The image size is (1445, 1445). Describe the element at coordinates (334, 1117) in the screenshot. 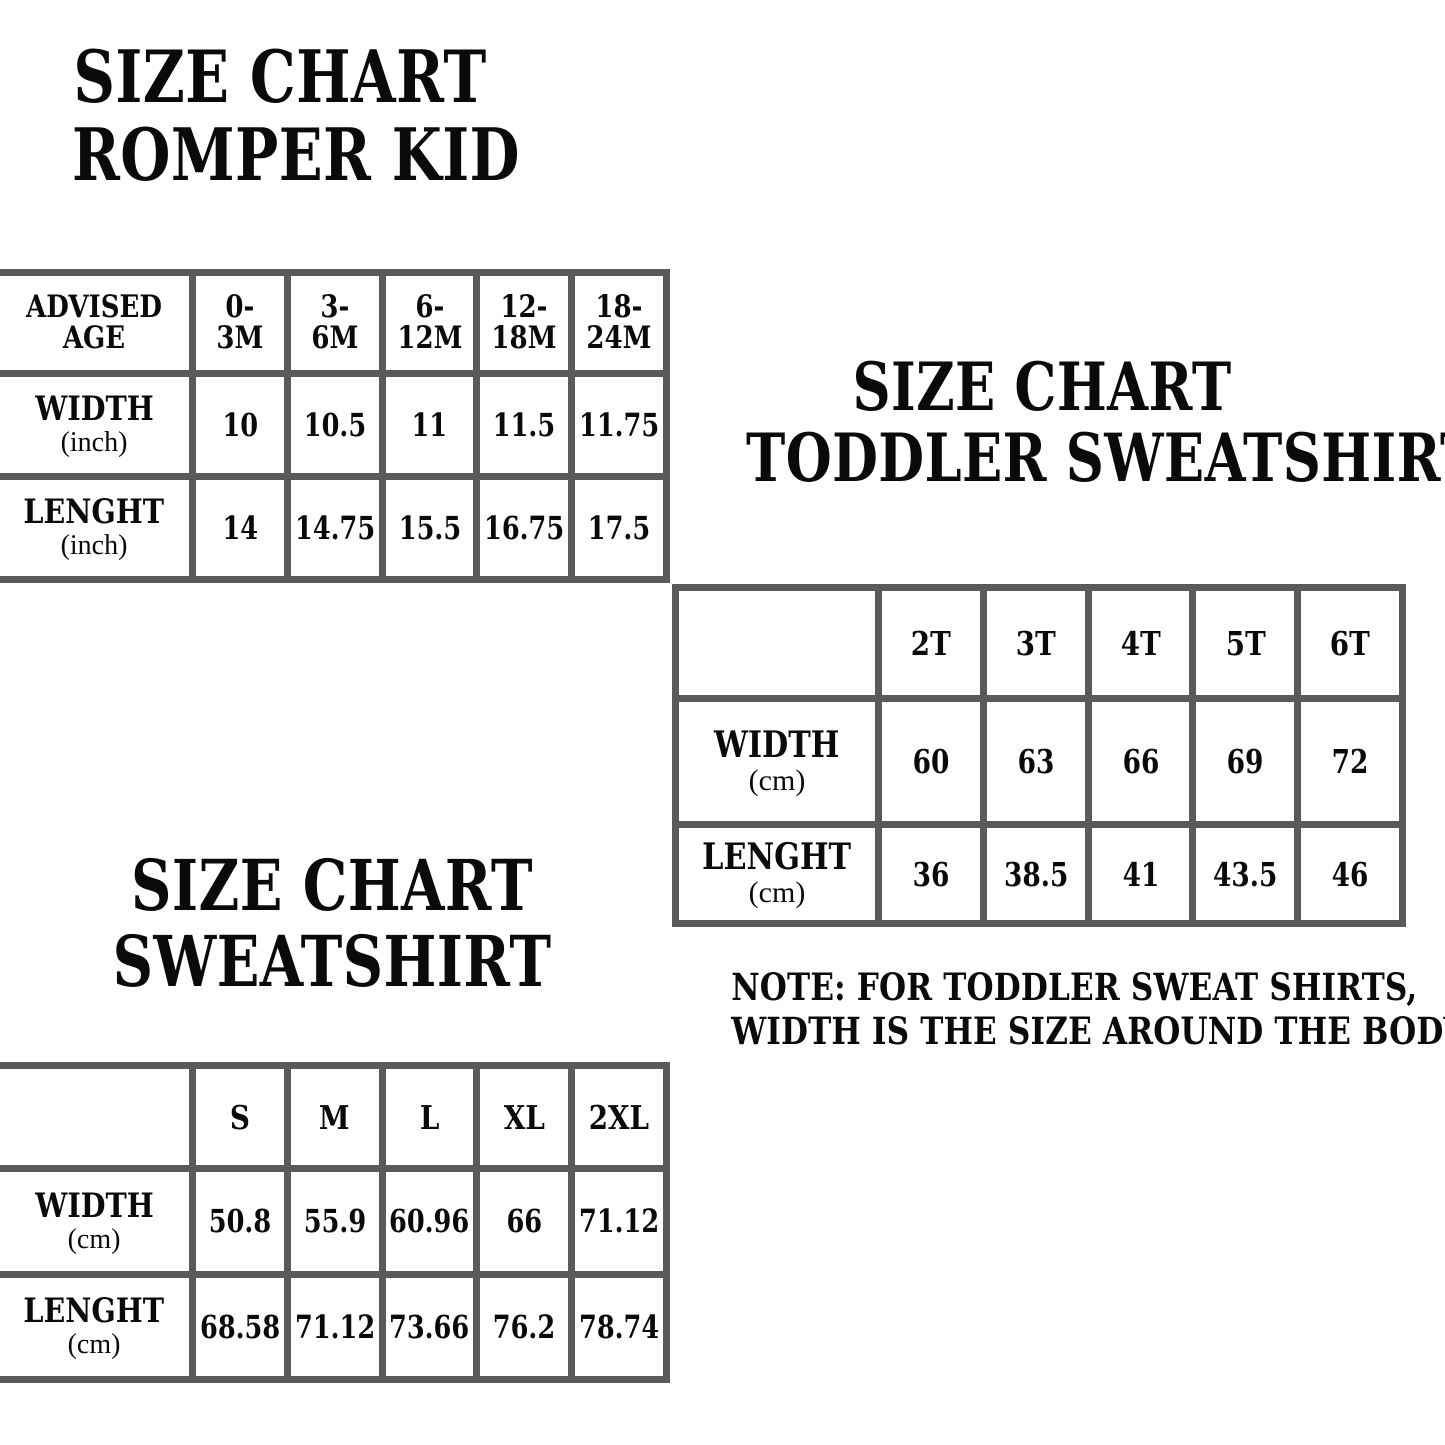

I see `sweatshirt-col-header-1: M` at that location.